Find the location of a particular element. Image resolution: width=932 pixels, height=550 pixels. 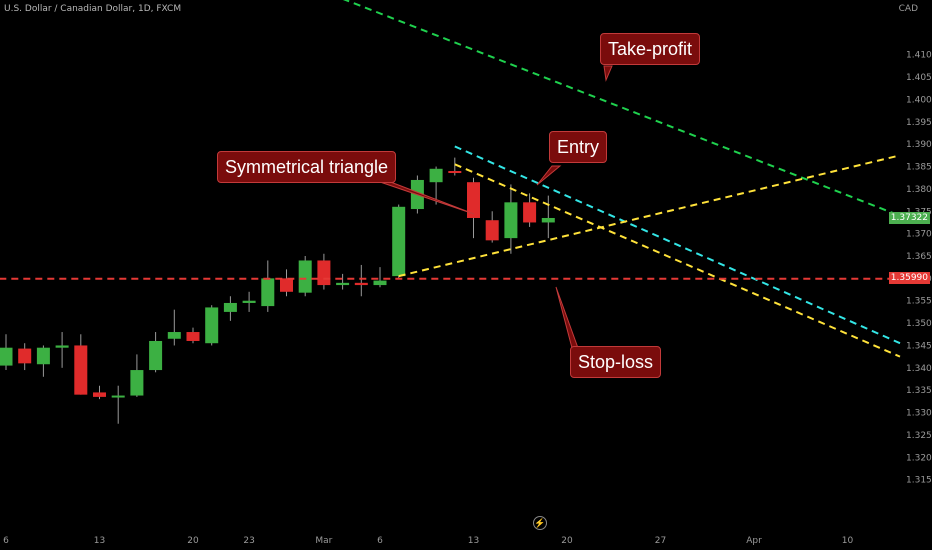

price-tick-label: 1.39000 is located at coordinates (919, 145).